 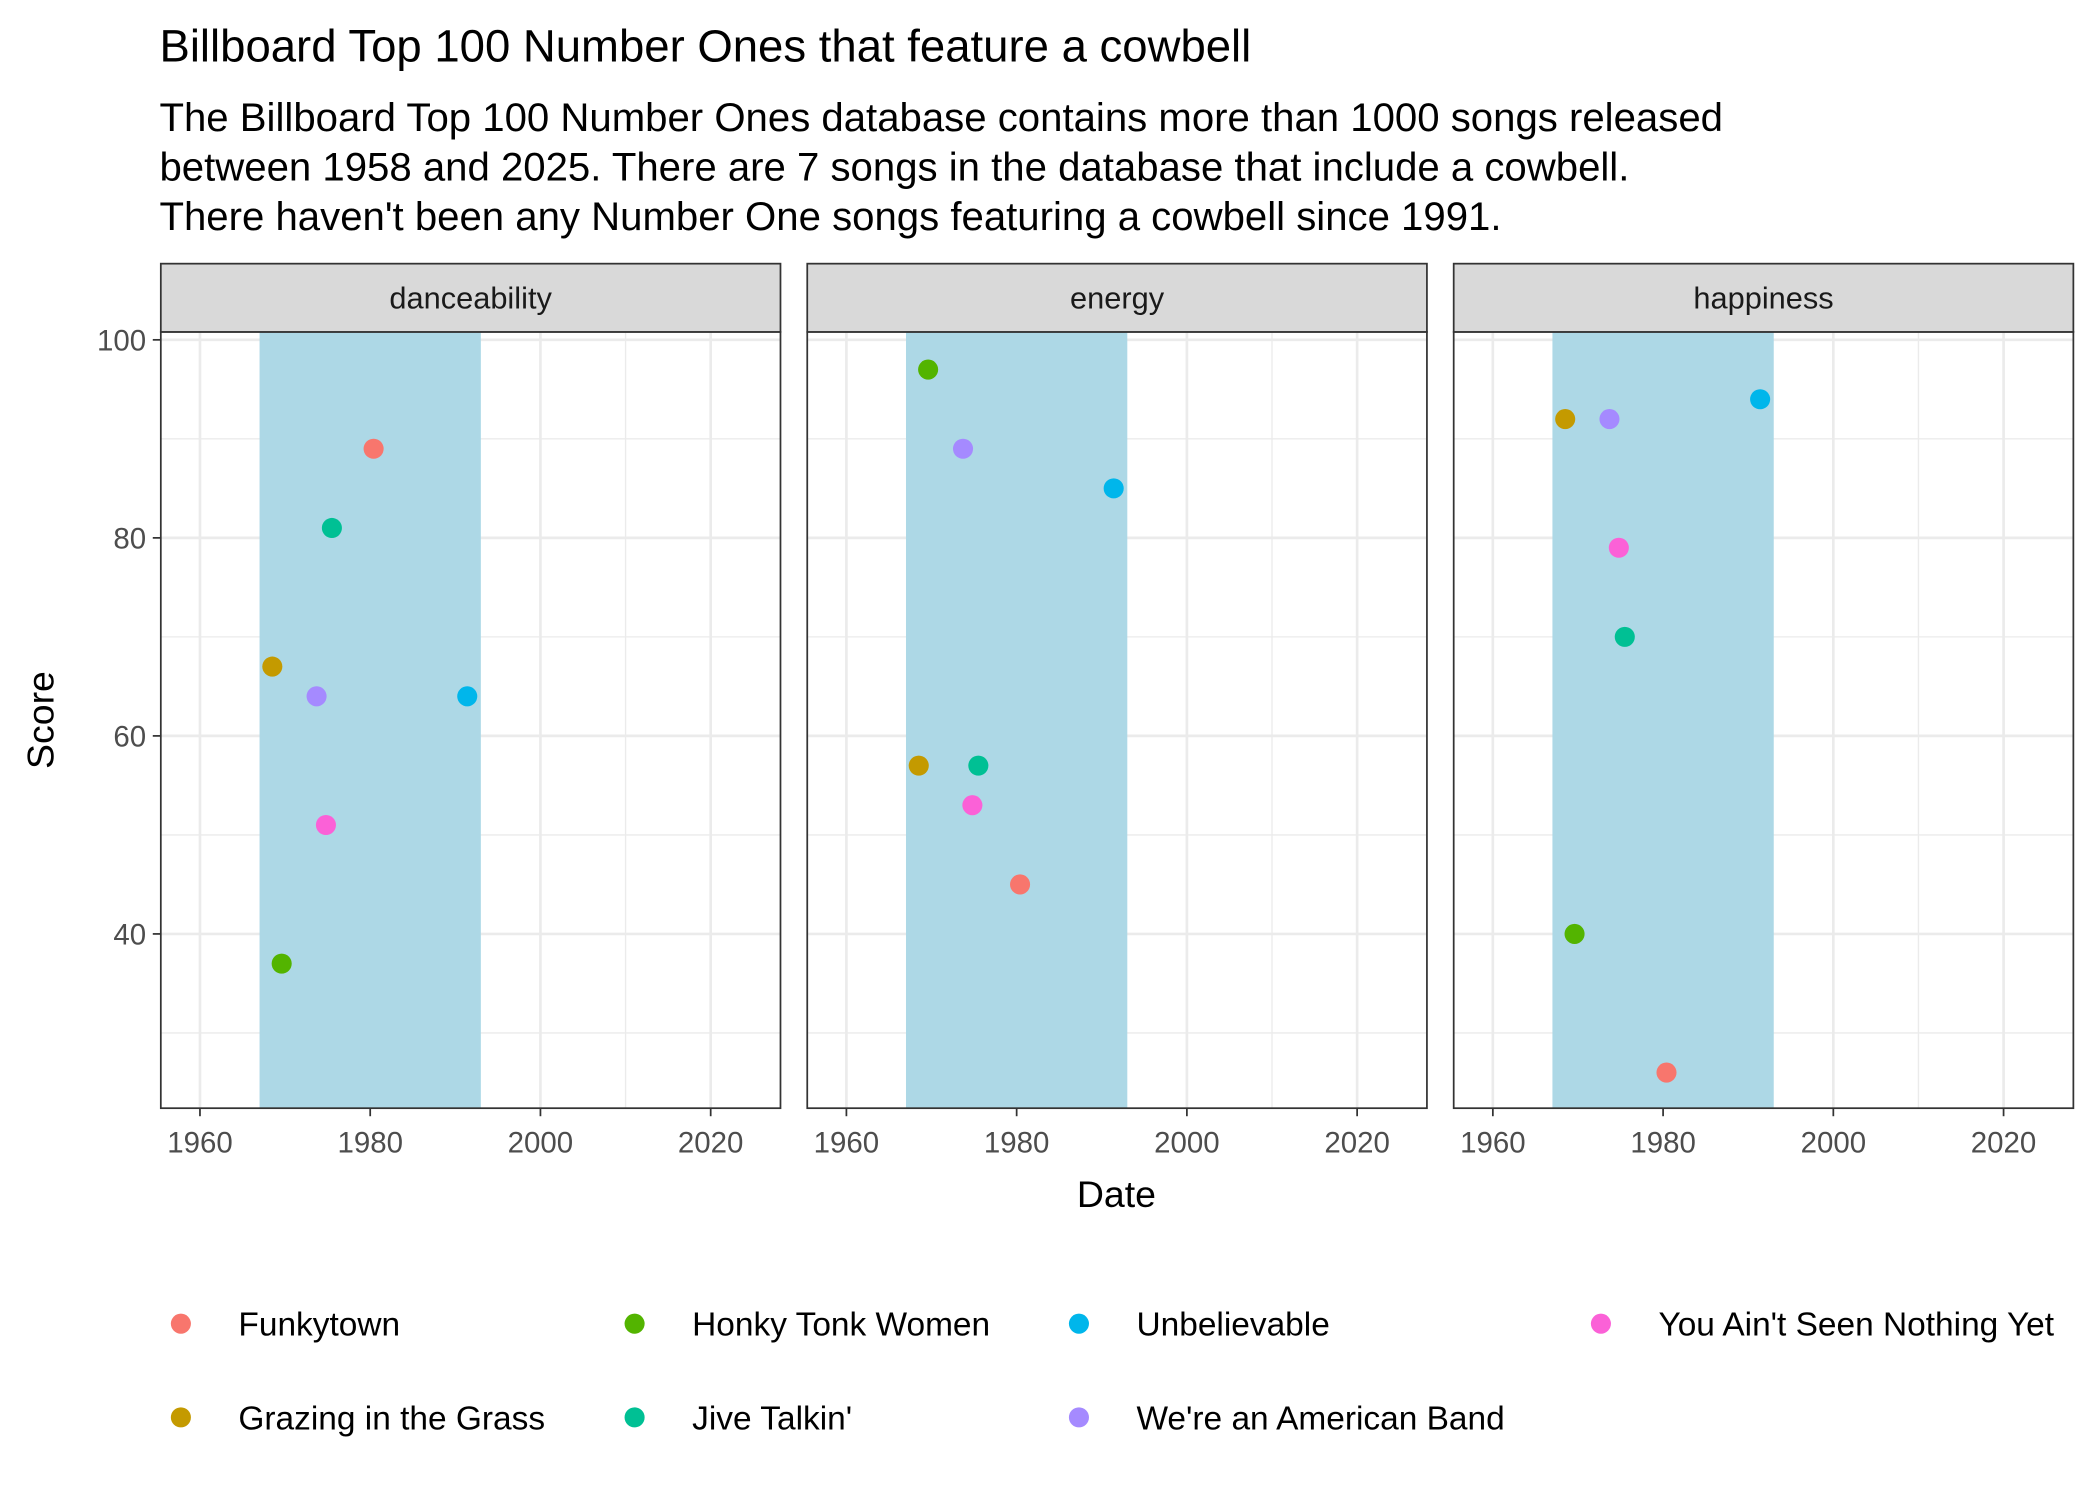 What do you see at coordinates (129, 737) in the screenshot?
I see `y-tick-label: 60` at bounding box center [129, 737].